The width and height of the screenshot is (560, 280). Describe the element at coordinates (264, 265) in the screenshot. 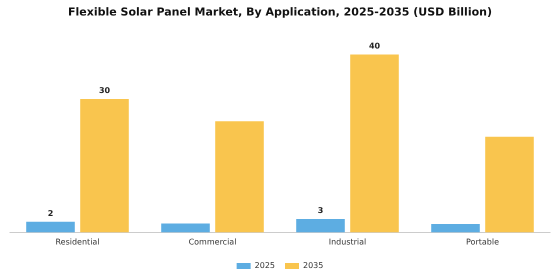

I see `legend-label: 2025` at that location.